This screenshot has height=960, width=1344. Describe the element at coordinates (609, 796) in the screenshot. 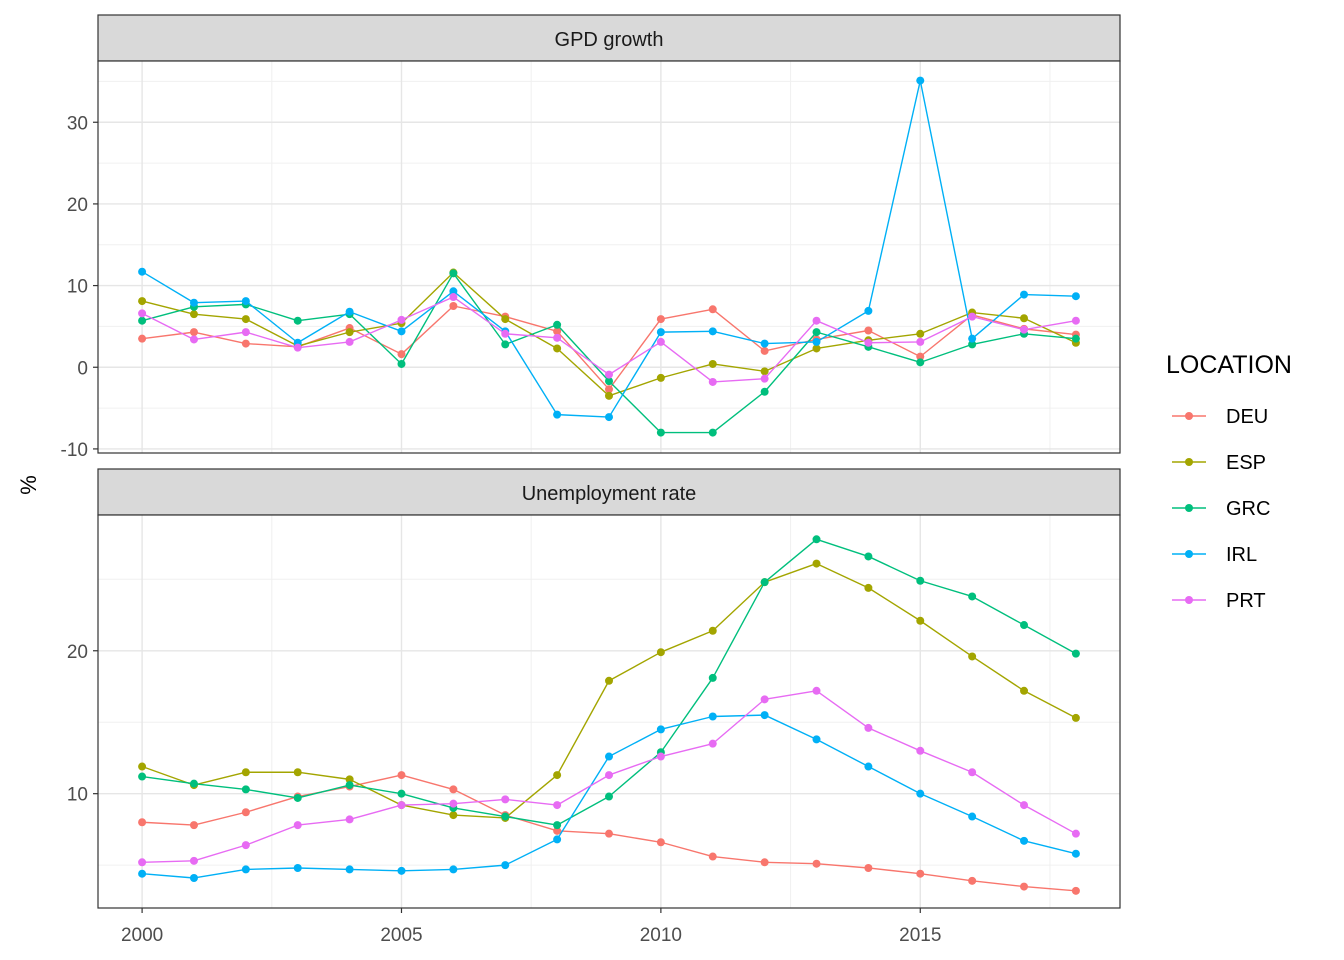

I see `series-irl` at that location.